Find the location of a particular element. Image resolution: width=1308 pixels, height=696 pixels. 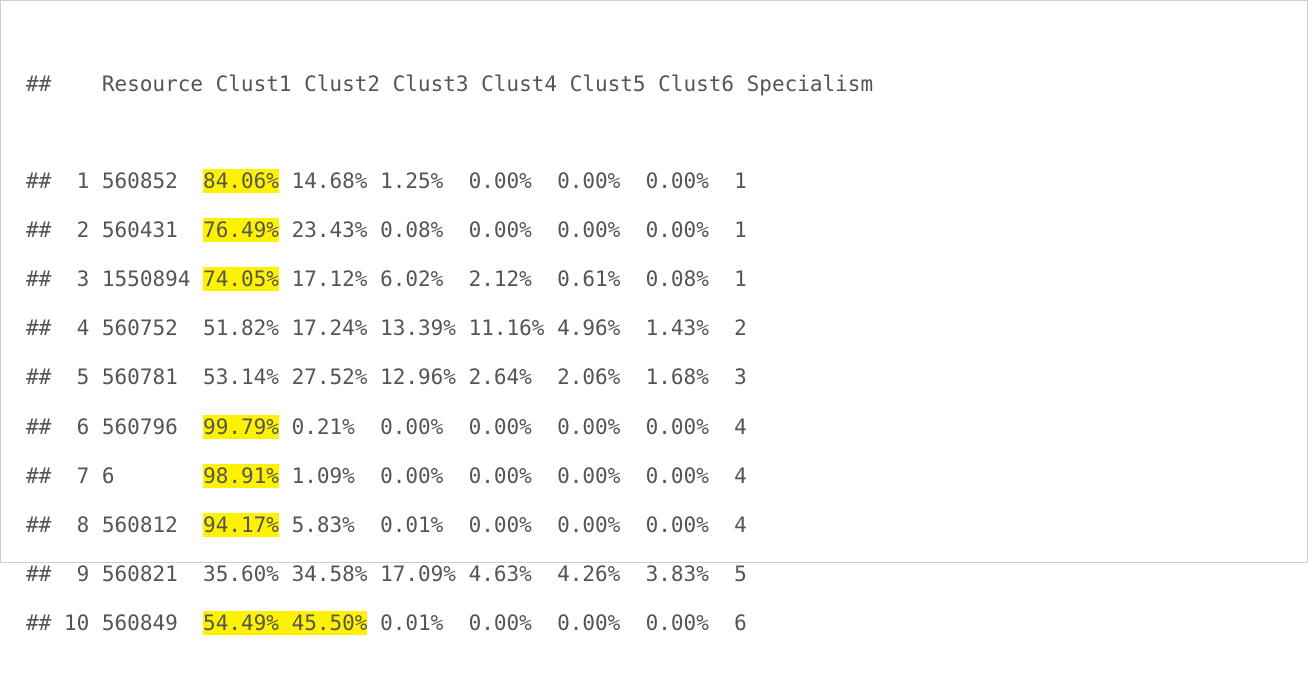

cell-c1: 99.79% is located at coordinates (241, 426).